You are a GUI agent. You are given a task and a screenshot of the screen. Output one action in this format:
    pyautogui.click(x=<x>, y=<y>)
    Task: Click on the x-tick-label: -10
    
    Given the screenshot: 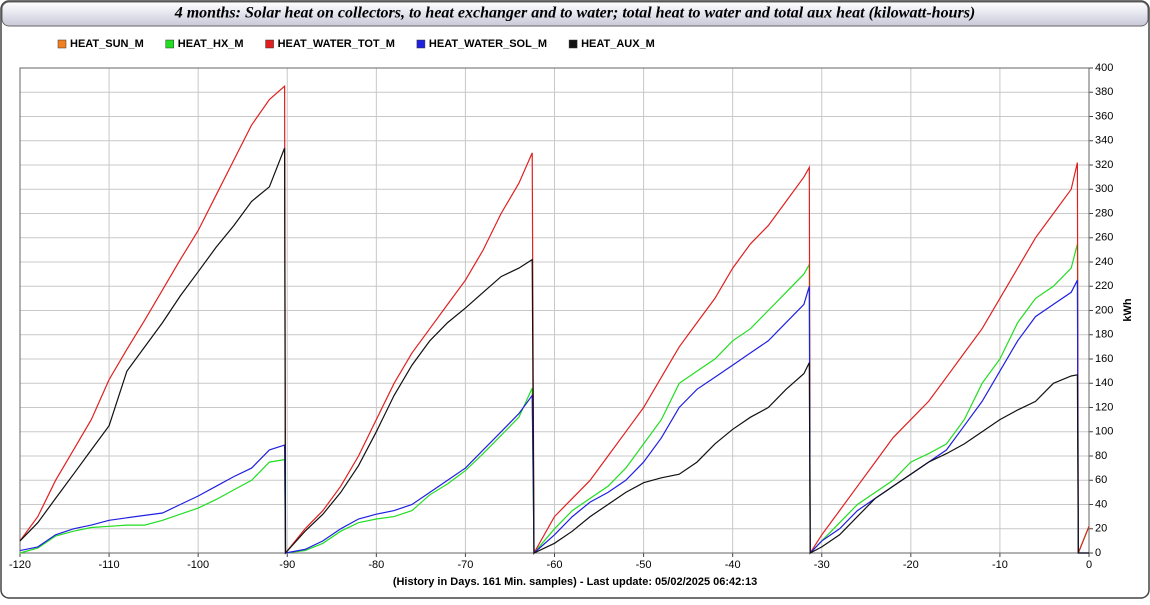 What is the action you would take?
    pyautogui.click(x=1000, y=565)
    